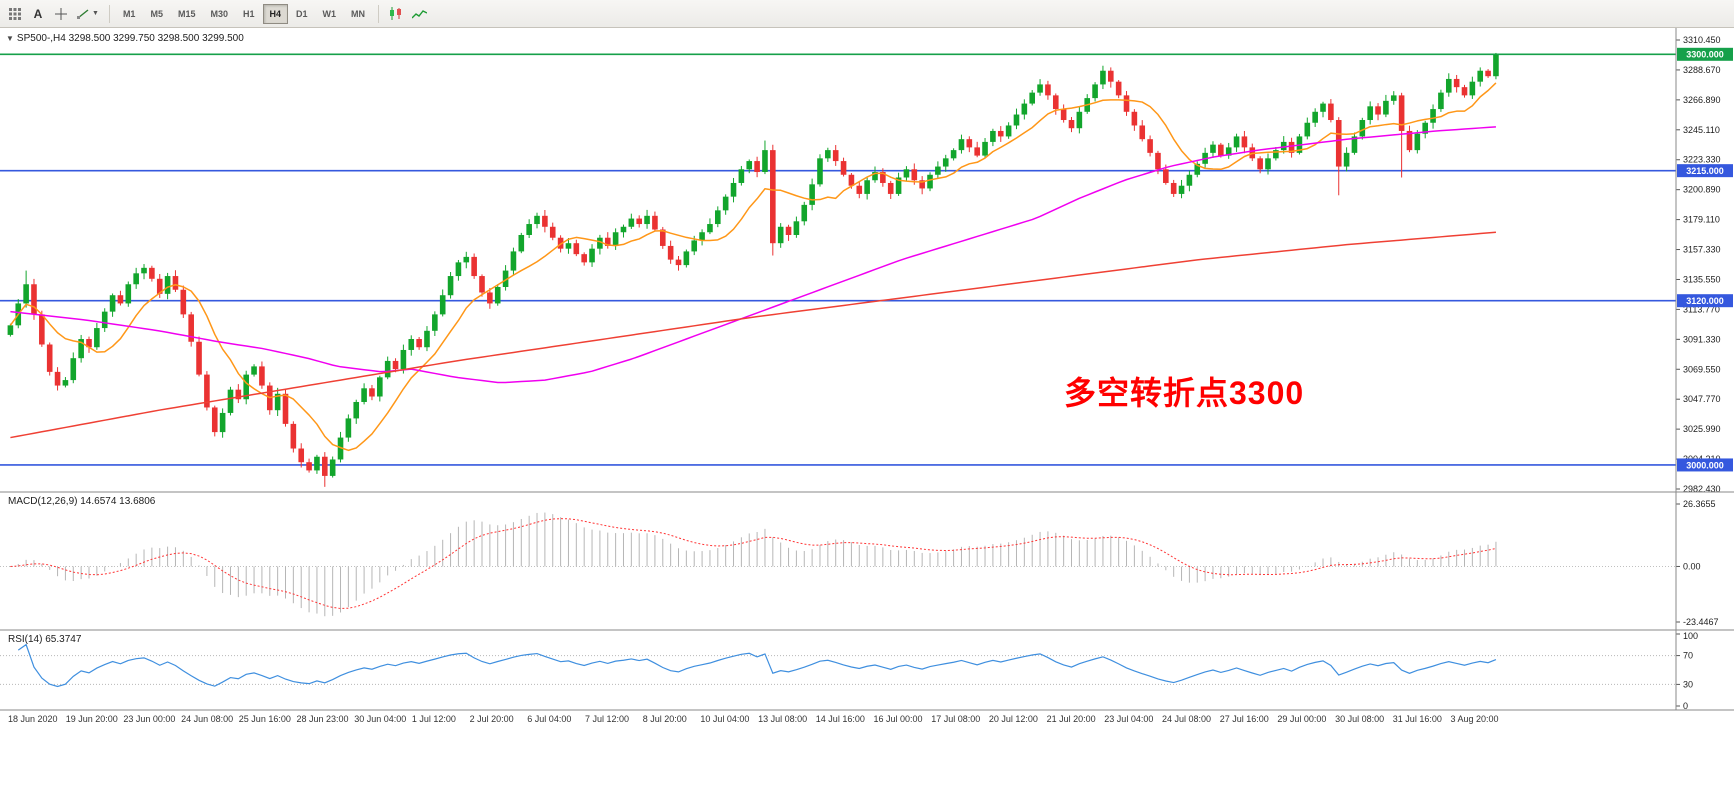  Describe the element at coordinates (1702, 429) in the screenshot. I see `price-tick-label: 3025.990` at that location.